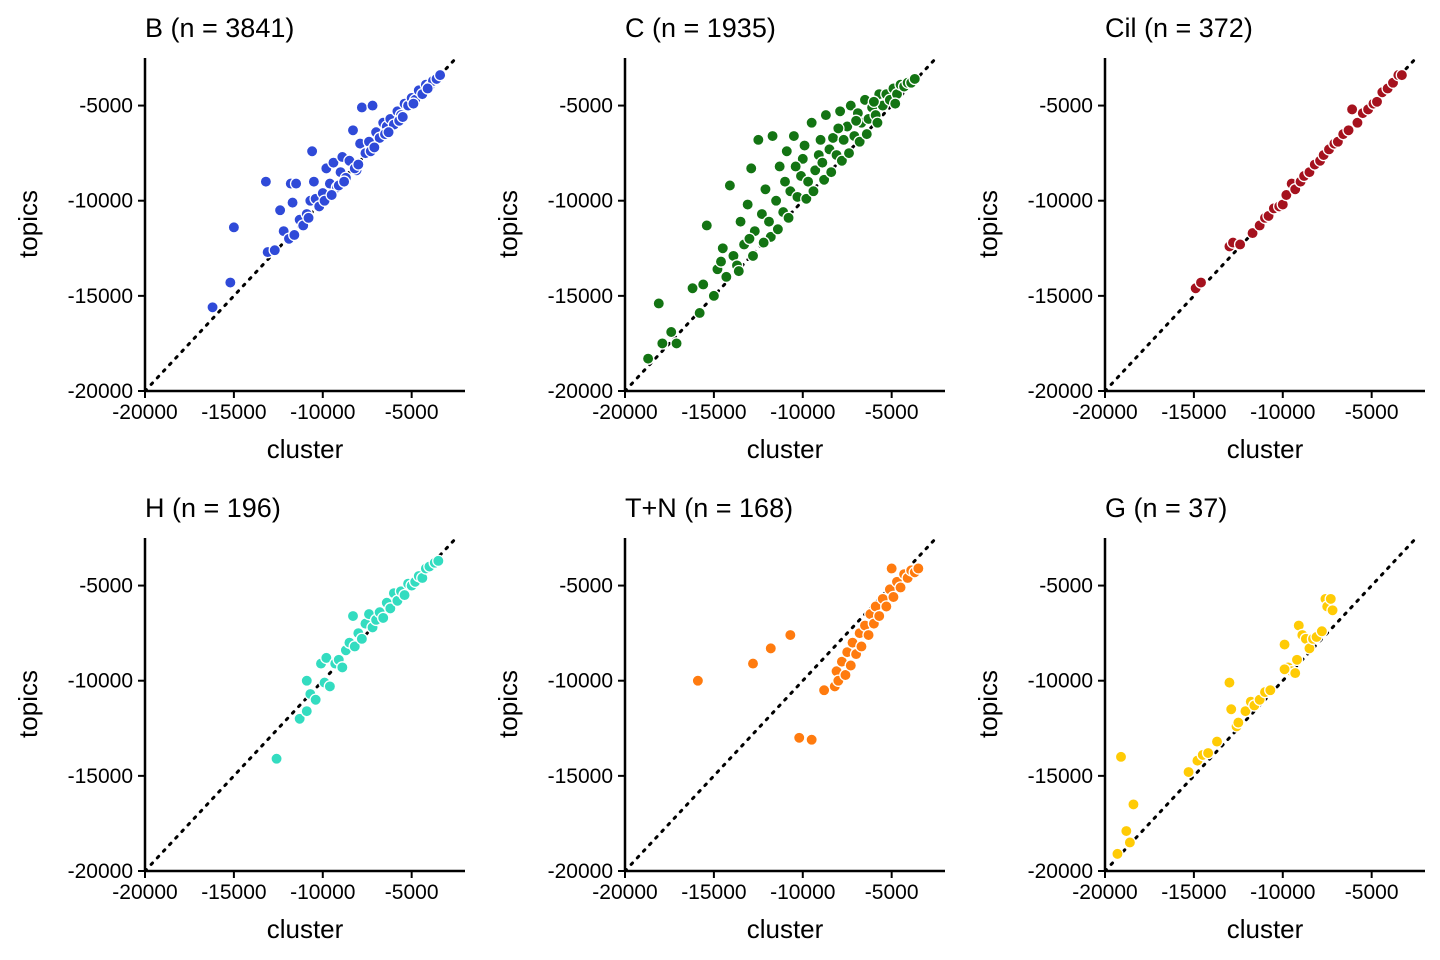 The height and width of the screenshot is (960, 1440). Describe the element at coordinates (213, 508) in the screenshot. I see `panel-title: H (n = 196)` at that location.